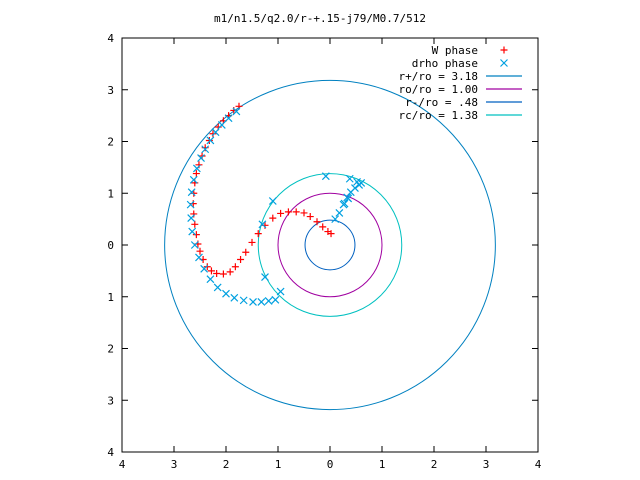 The width and height of the screenshot is (640, 480). Describe the element at coordinates (438, 115) in the screenshot. I see `legend-label-5: rc/ro = 1.38` at that location.